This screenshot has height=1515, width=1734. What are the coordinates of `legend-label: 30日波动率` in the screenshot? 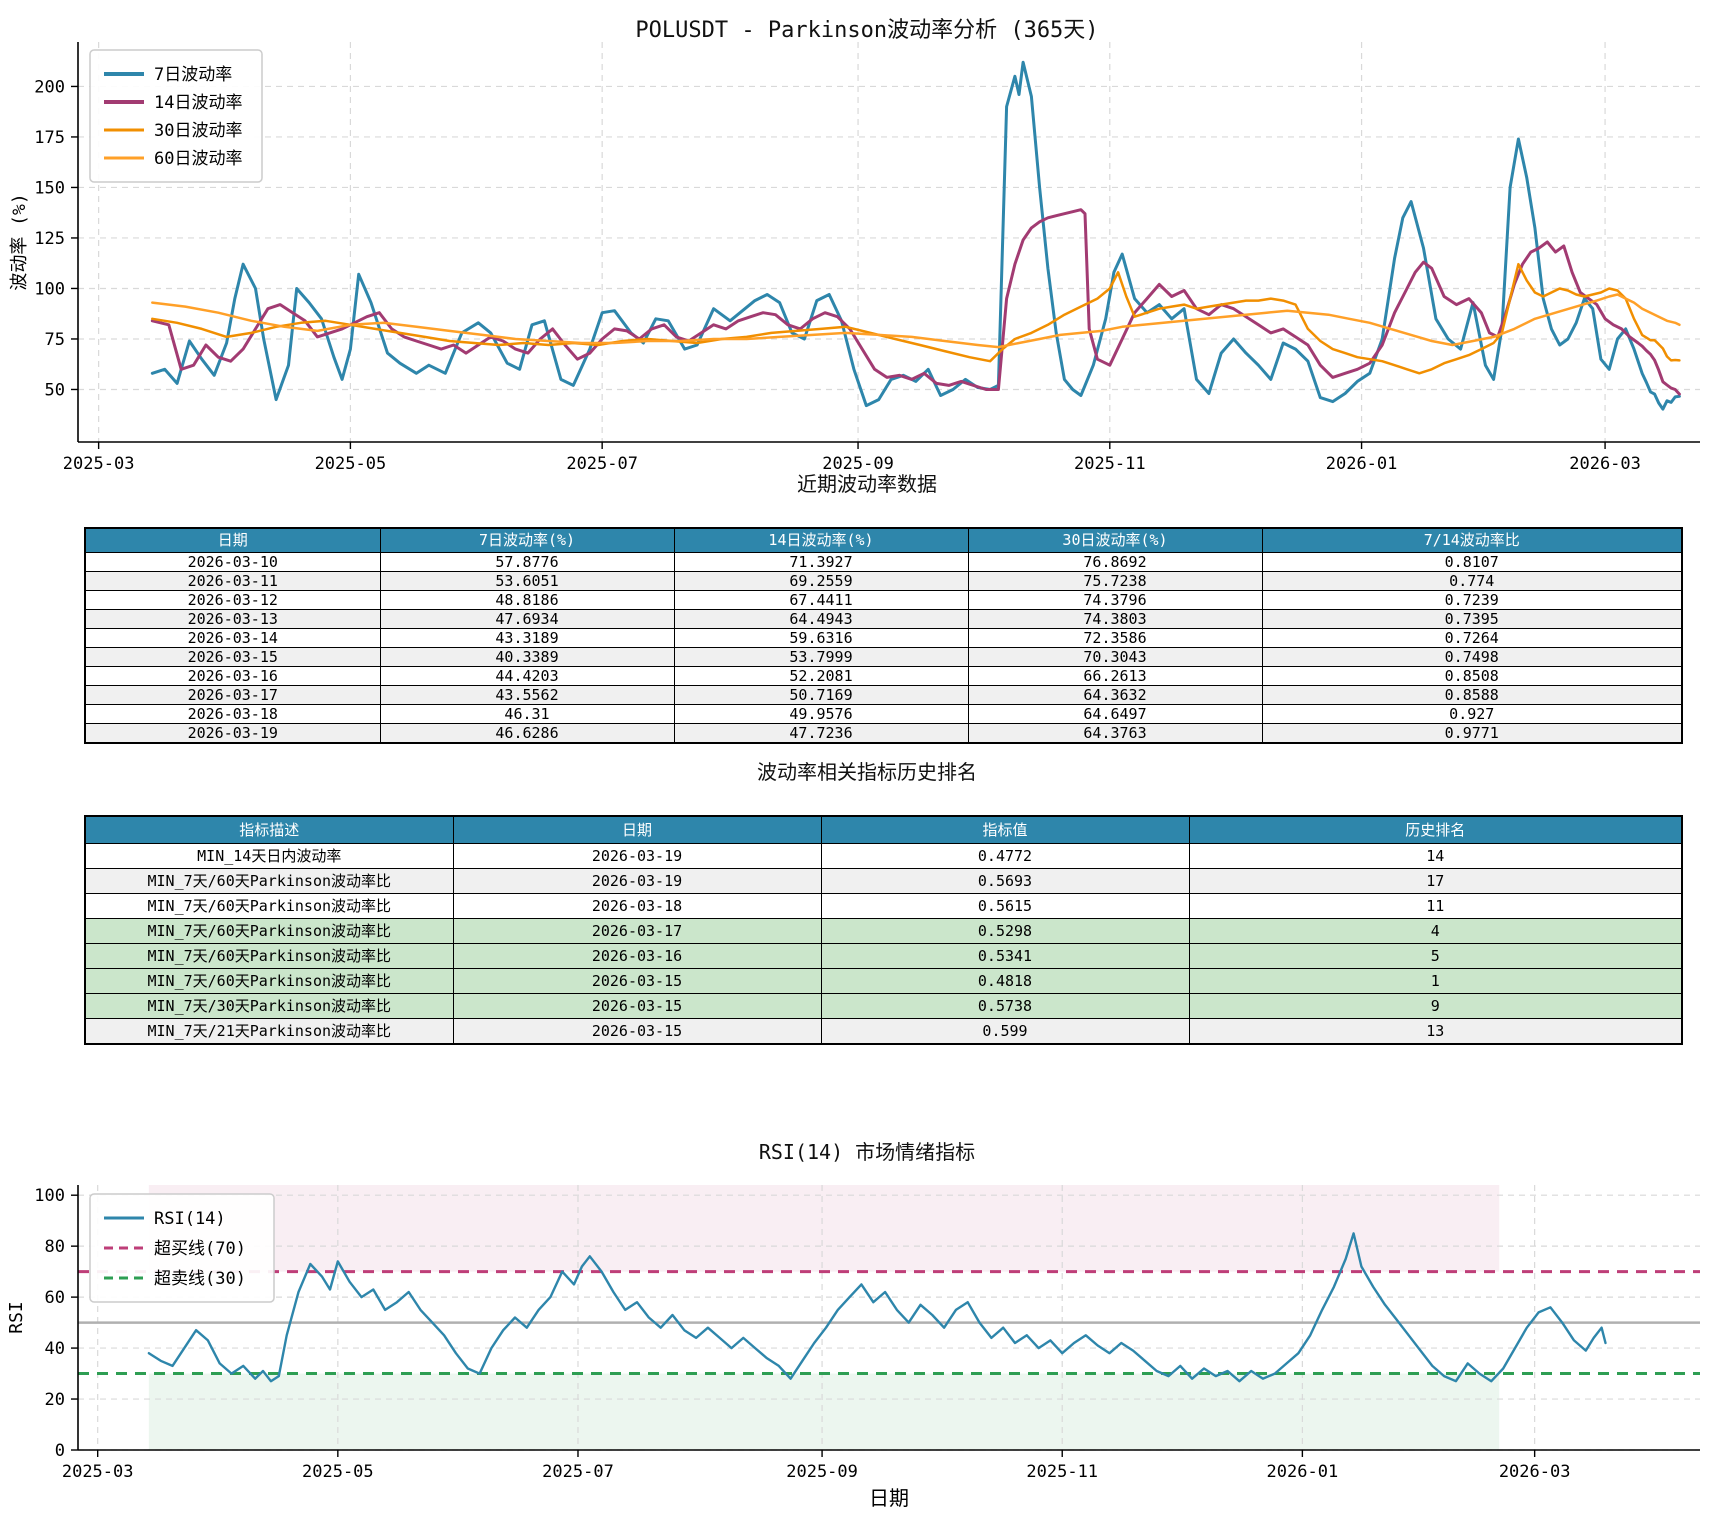 It's located at (198, 131).